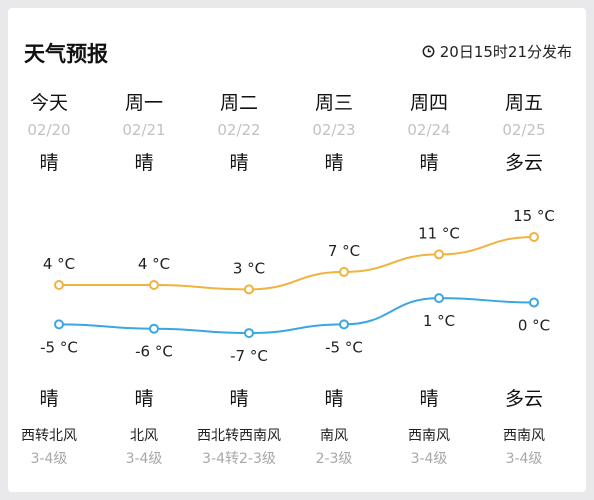 The height and width of the screenshot is (500, 594). I want to click on clock-icon, so click(428, 51).